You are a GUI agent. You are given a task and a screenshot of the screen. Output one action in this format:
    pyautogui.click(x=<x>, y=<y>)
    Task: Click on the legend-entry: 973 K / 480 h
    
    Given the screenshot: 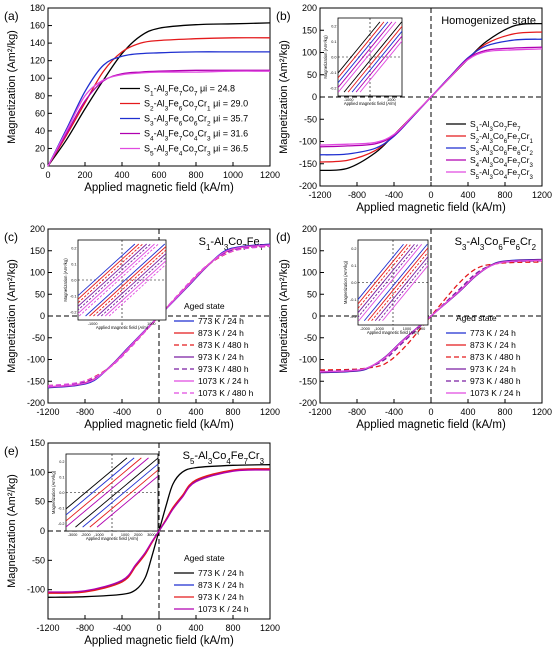 What is the action you would take?
    pyautogui.click(x=495, y=381)
    